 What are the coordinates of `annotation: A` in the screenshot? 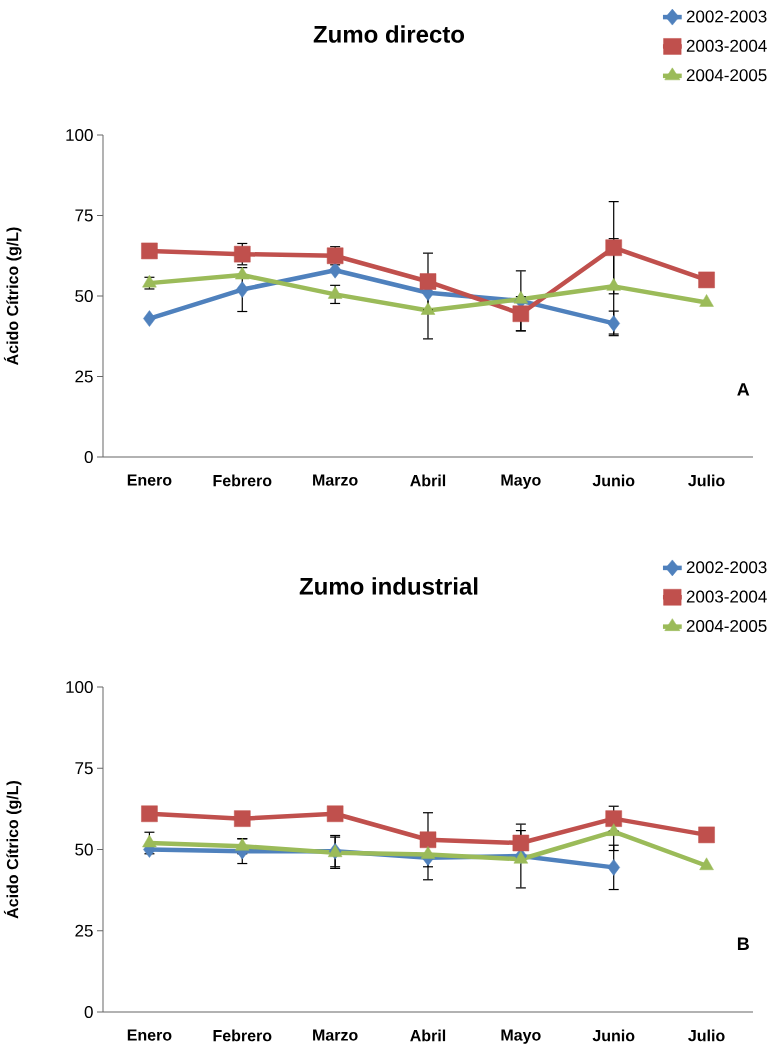 It's located at (743, 389).